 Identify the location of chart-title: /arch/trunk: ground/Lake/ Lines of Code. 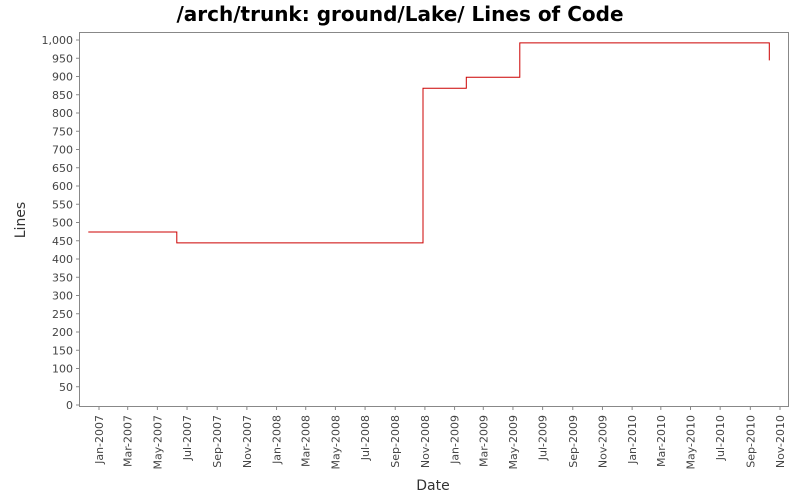
(400, 14).